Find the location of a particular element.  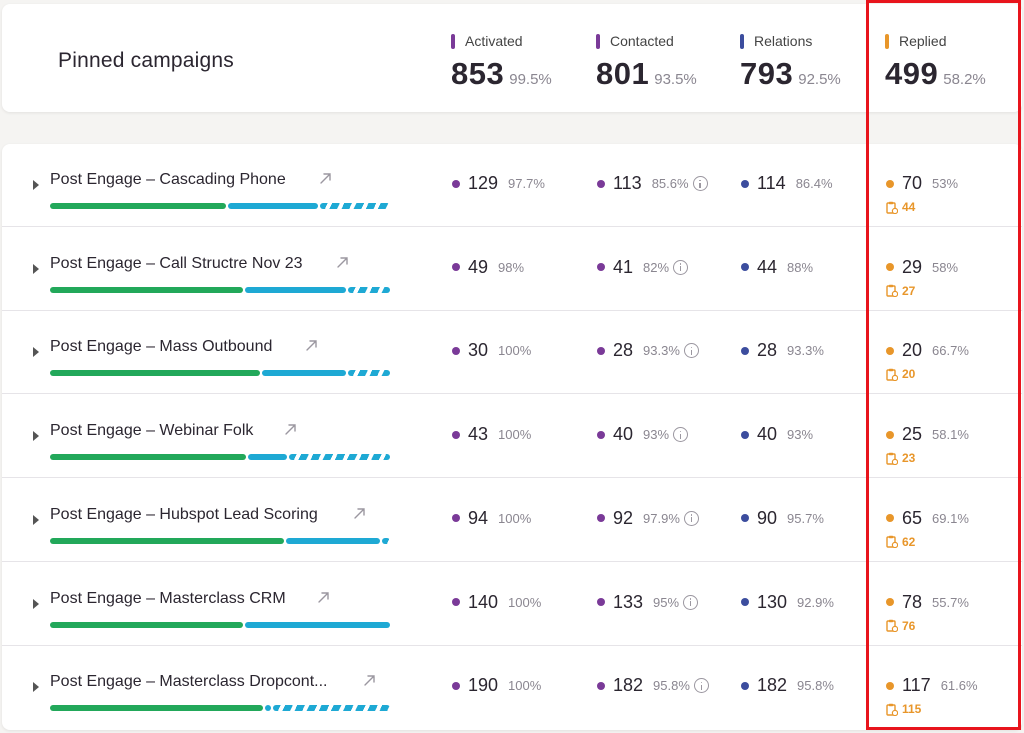

replied-percent: 55.7% is located at coordinates (950, 602).